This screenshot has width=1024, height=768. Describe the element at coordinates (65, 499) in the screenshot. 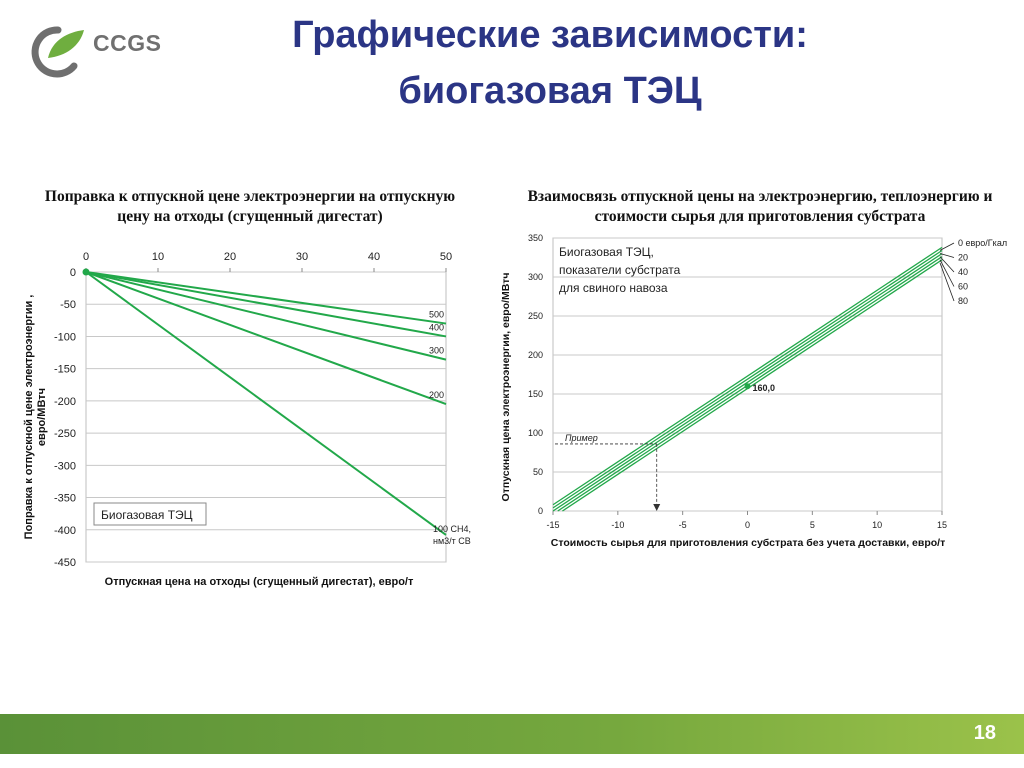

I see `chart1-y-tick-label: -350` at that location.